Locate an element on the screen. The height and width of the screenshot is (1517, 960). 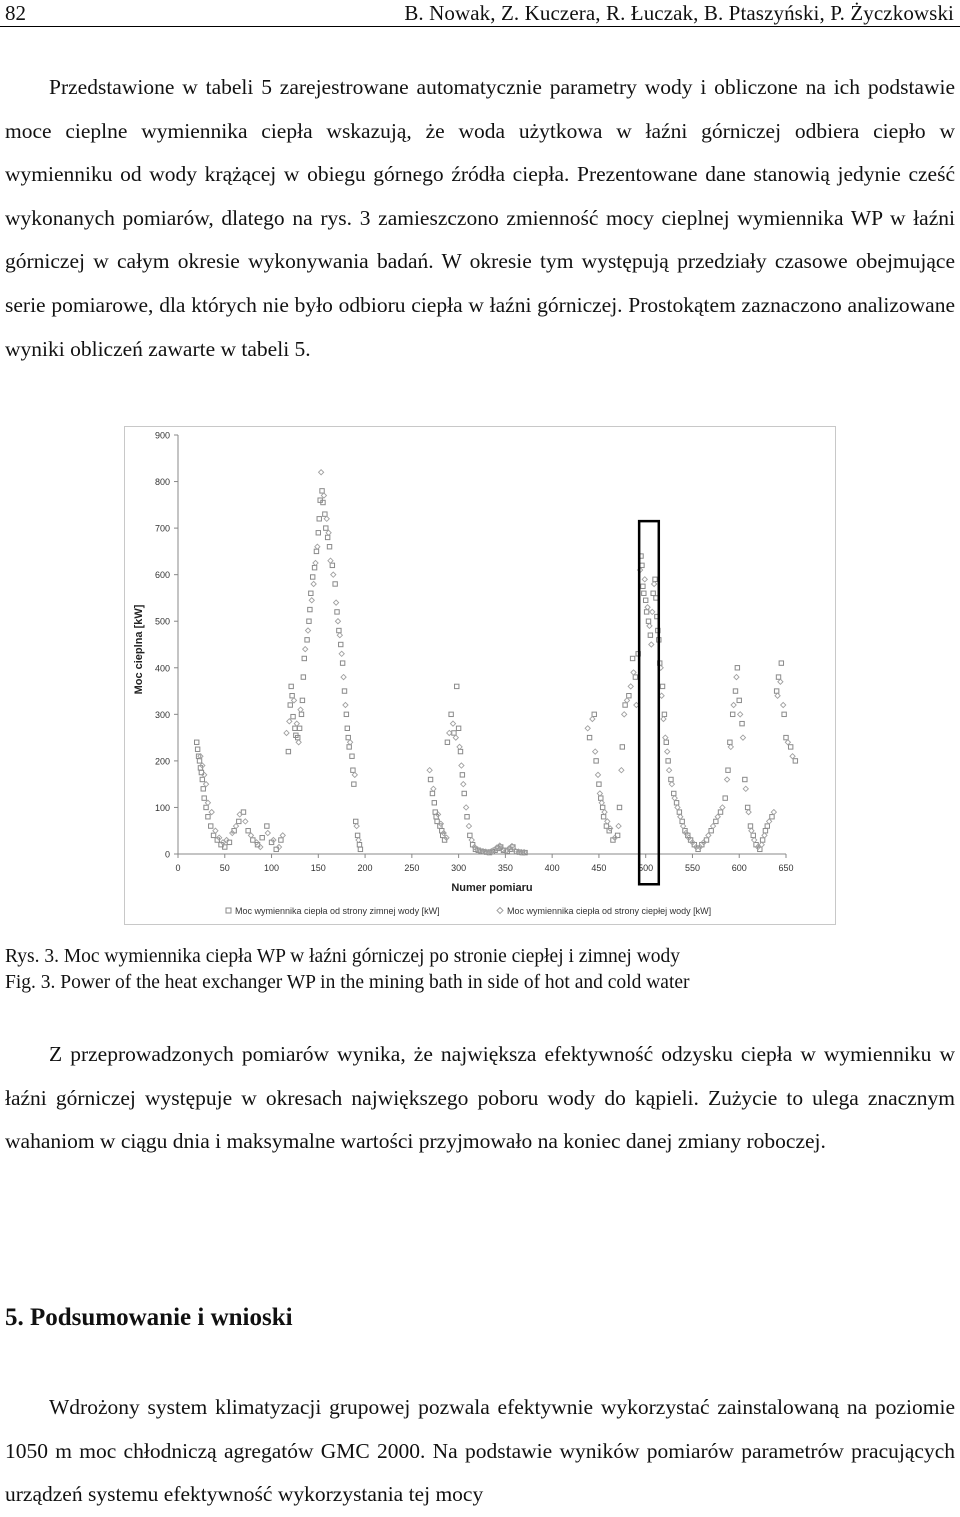
y-tick-label: 300 is located at coordinates (162, 715).